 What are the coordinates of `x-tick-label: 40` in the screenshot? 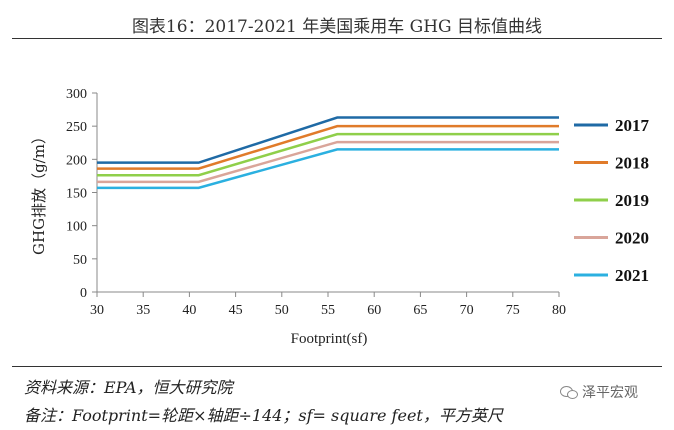 It's located at (189, 310).